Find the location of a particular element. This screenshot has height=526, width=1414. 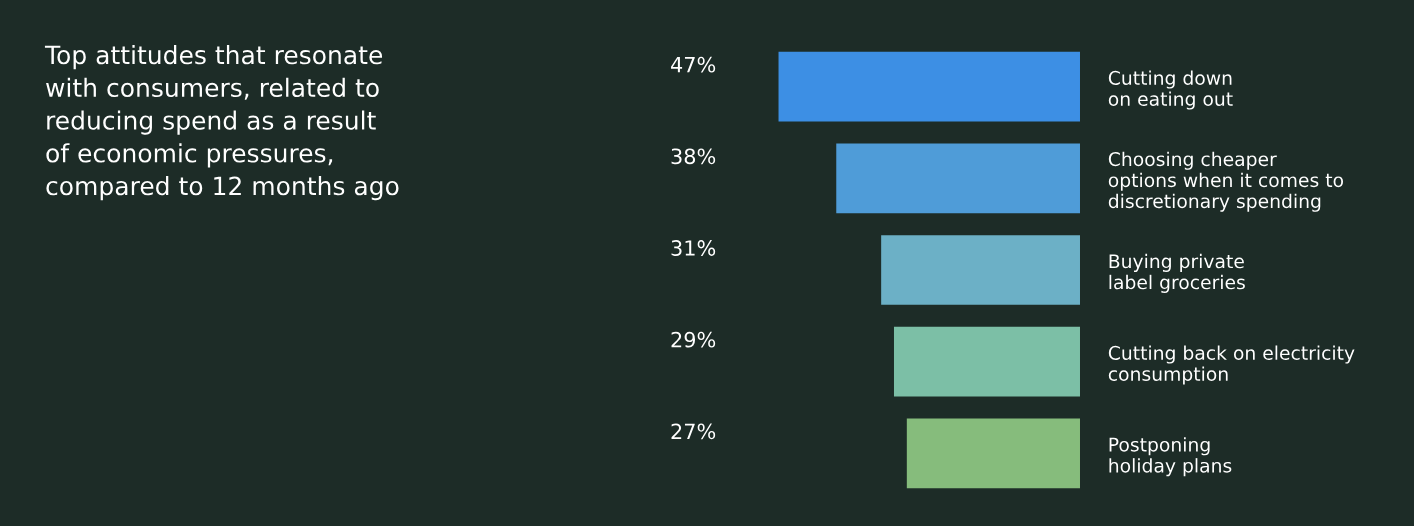

data-label: 38% is located at coordinates (693, 156).